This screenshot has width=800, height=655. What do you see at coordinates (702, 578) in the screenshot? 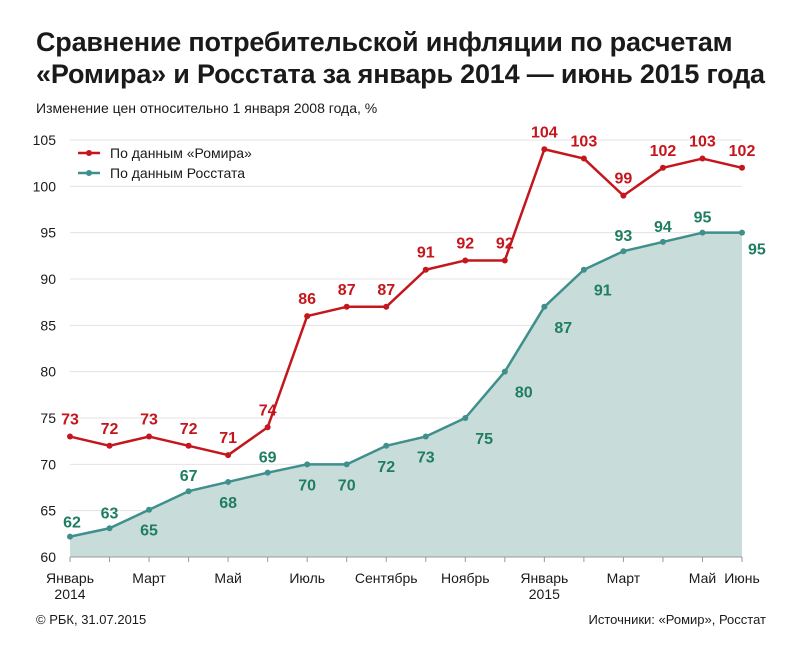
I see `x-tick-label-16-0: Май` at bounding box center [702, 578].